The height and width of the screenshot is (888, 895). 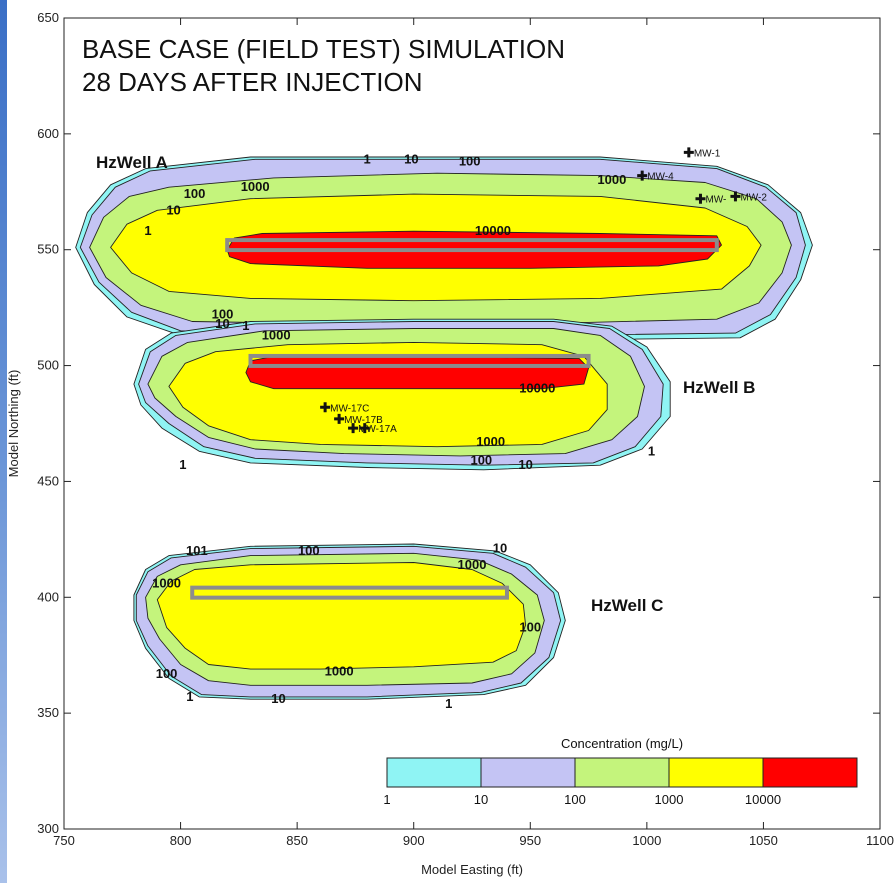 I want to click on legend-tick-label: 100, so click(x=575, y=799).